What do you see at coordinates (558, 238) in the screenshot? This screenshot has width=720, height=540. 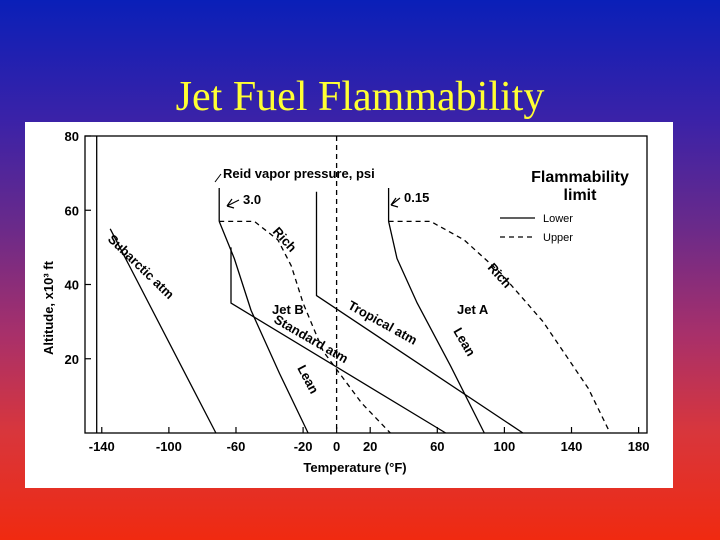 I see `legend-upper-label: Upper` at bounding box center [558, 238].